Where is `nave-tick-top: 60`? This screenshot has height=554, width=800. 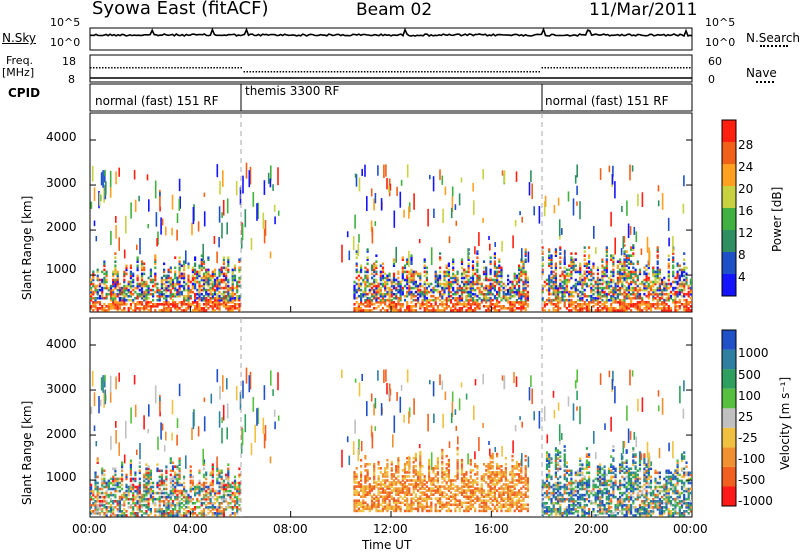
nave-tick-top: 60 is located at coordinates (715, 61).